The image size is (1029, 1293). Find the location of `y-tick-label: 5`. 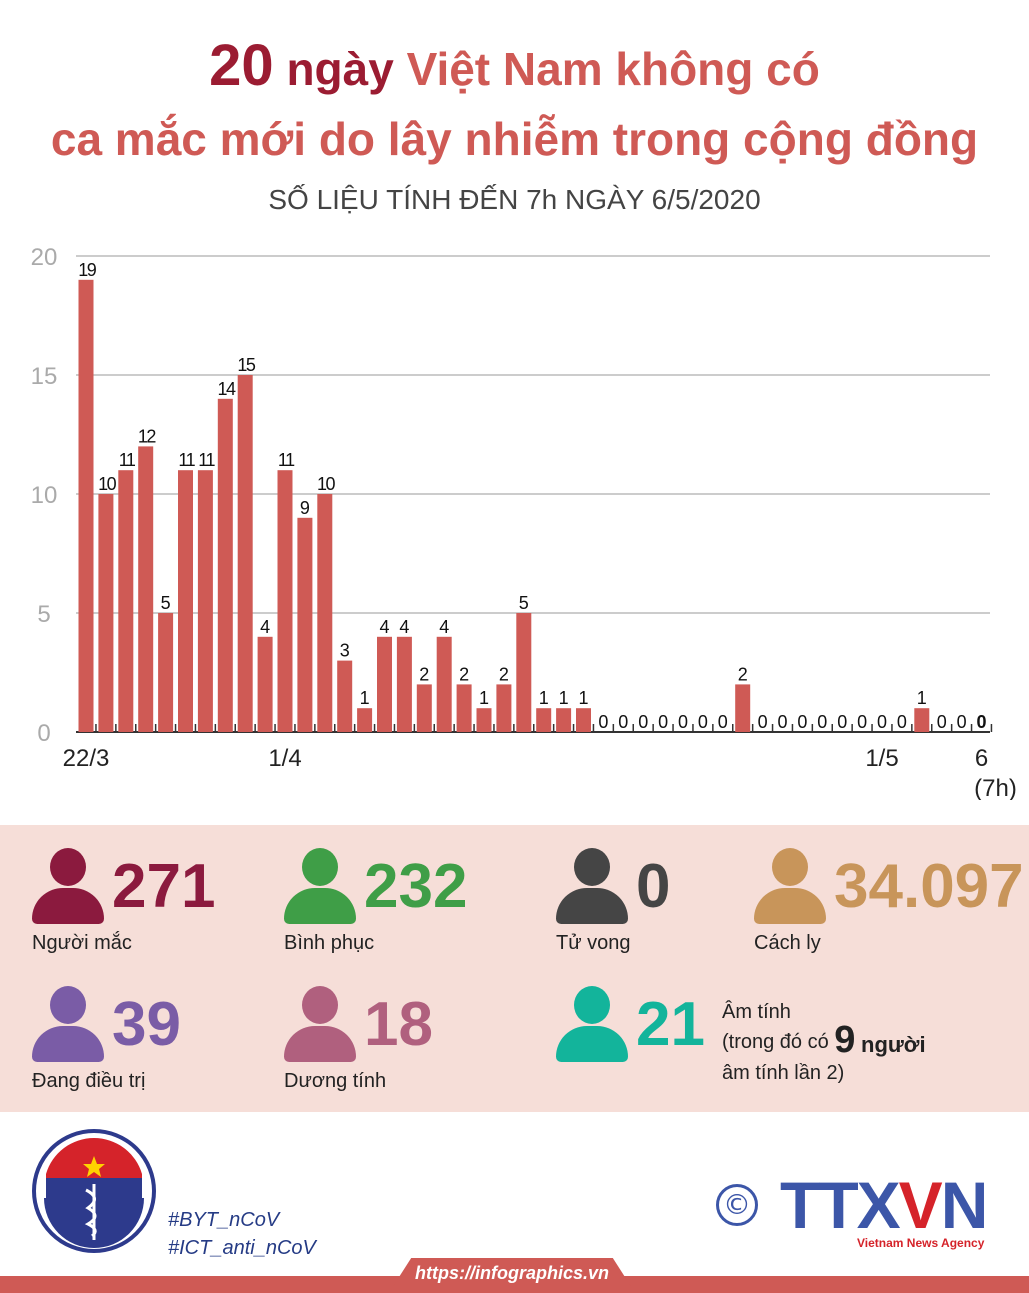

y-tick-label: 5 is located at coordinates (43, 614).